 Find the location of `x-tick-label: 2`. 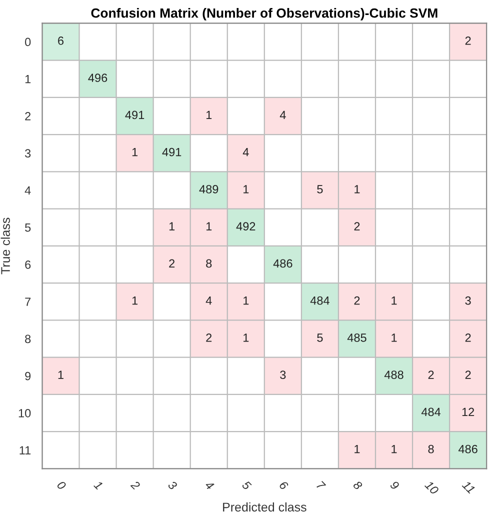

x-tick-label: 2 is located at coordinates (135, 485).